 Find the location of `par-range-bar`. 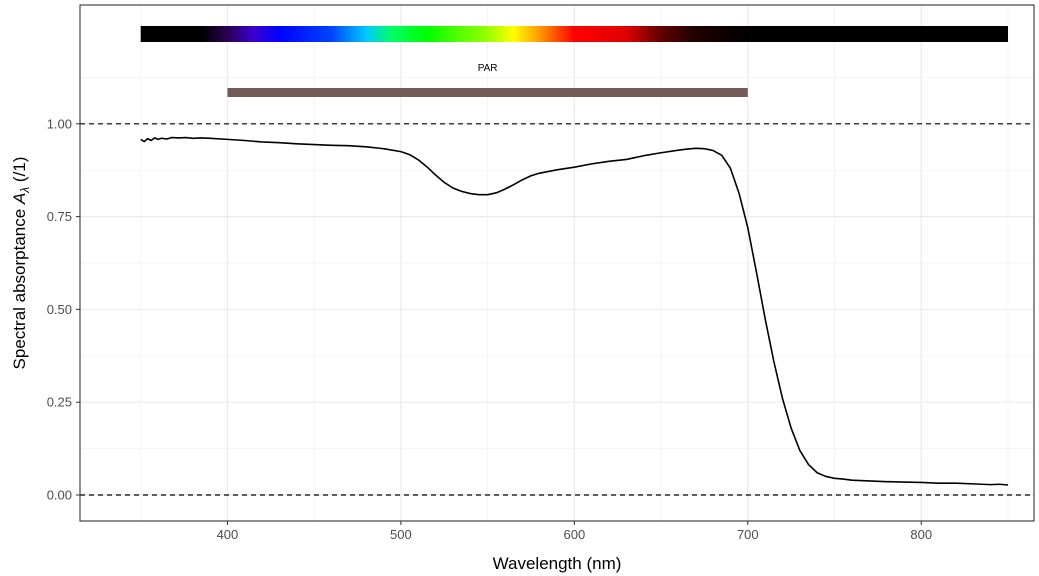

par-range-bar is located at coordinates (487, 92).